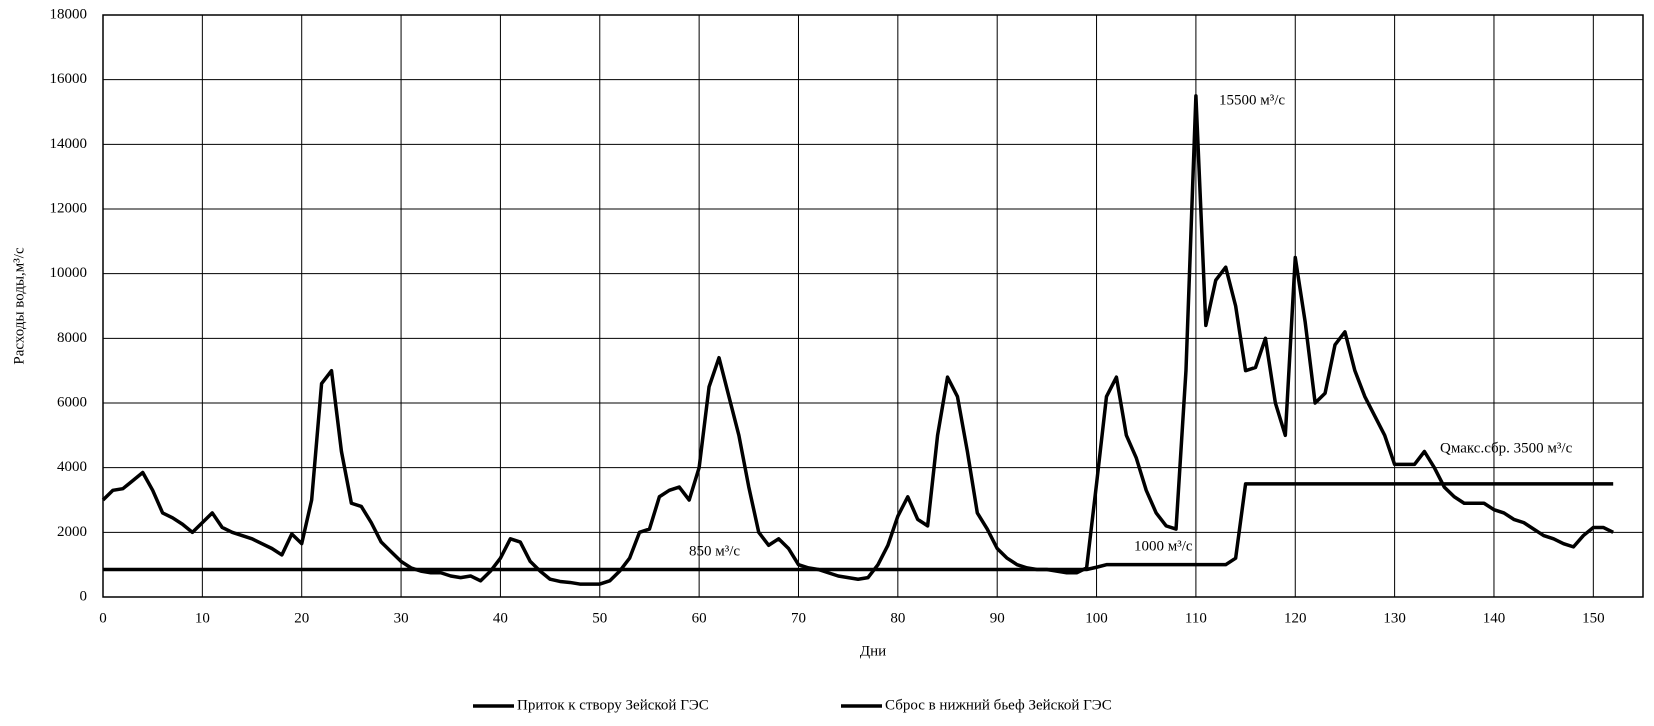 This screenshot has width=1654, height=726. Describe the element at coordinates (1252, 100) in the screenshot. I see `annotation: 15500 м³/с` at that location.